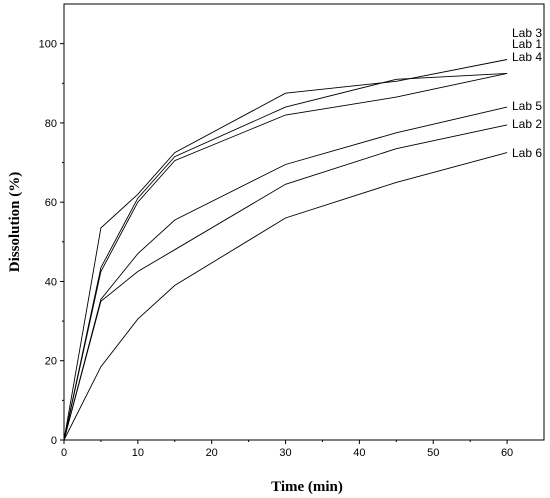 The width and height of the screenshot is (550, 498). I want to click on y-tick-label: 100, so click(48, 45).